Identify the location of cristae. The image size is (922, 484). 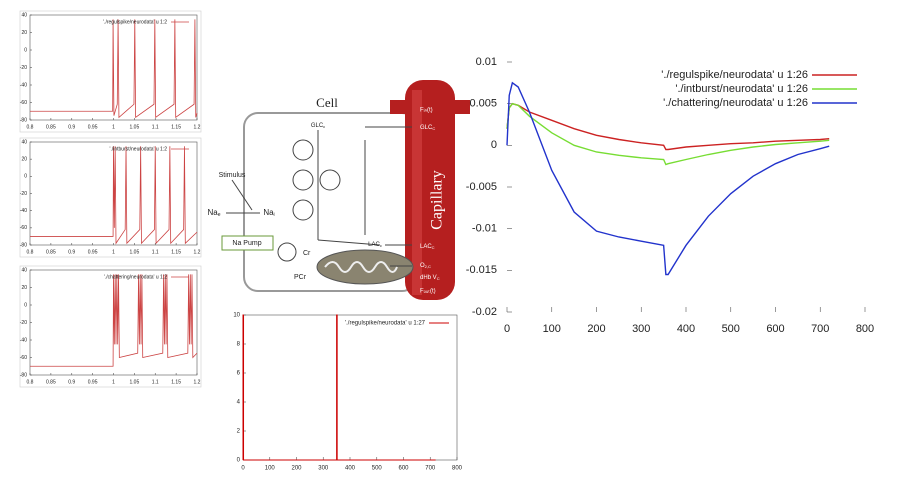
(361, 267).